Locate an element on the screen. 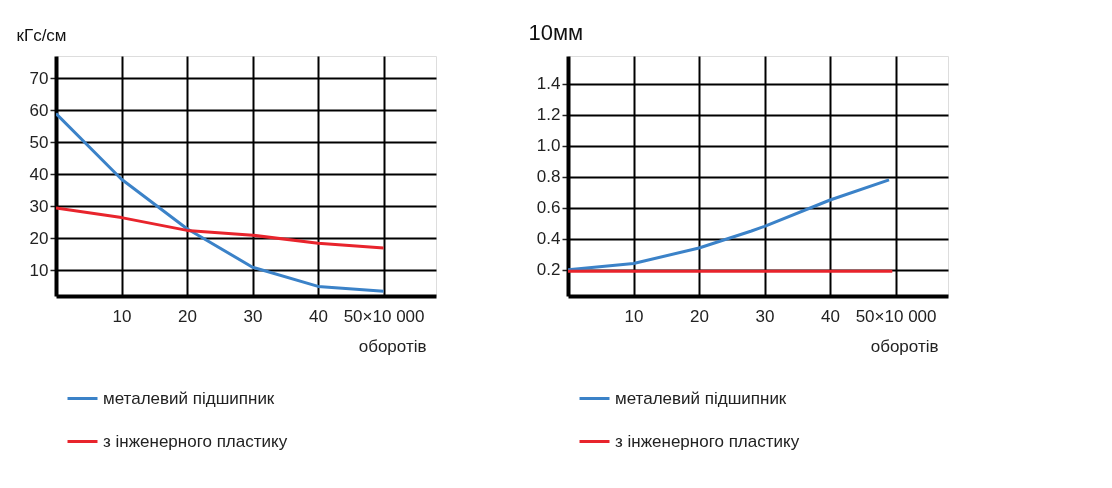 This screenshot has width=1112, height=488. y-axis-title: 10мм is located at coordinates (556, 32).